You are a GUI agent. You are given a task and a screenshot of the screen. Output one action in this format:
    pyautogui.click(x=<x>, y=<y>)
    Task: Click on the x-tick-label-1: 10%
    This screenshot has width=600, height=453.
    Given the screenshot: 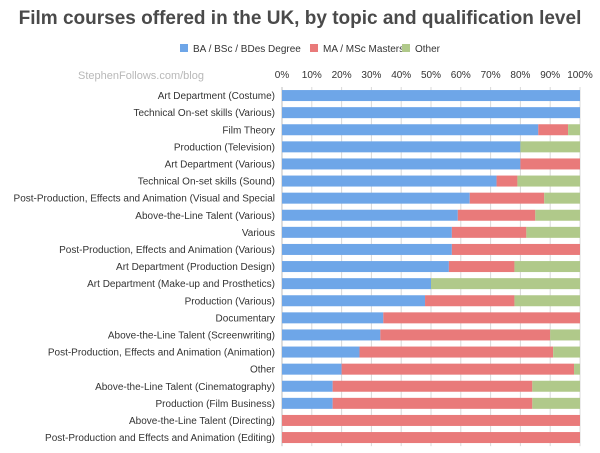 What is the action you would take?
    pyautogui.click(x=312, y=75)
    